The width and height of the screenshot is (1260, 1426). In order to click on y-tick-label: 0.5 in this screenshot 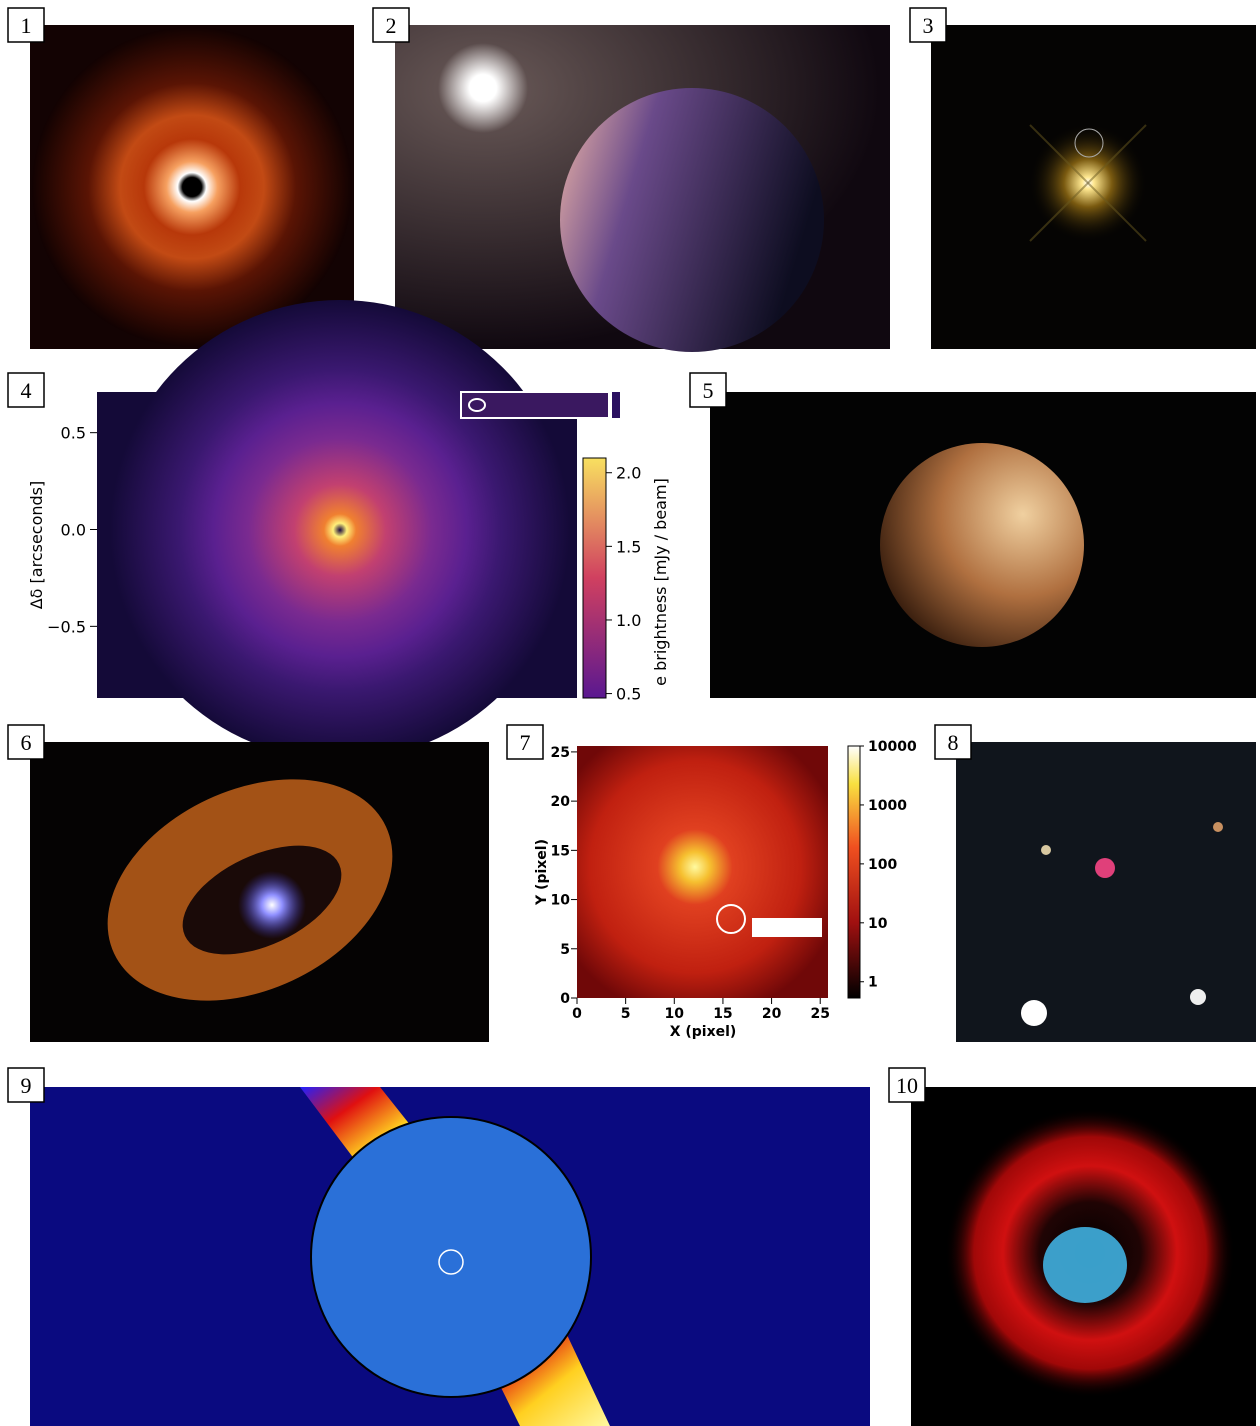, I will do `click(73, 433)`.